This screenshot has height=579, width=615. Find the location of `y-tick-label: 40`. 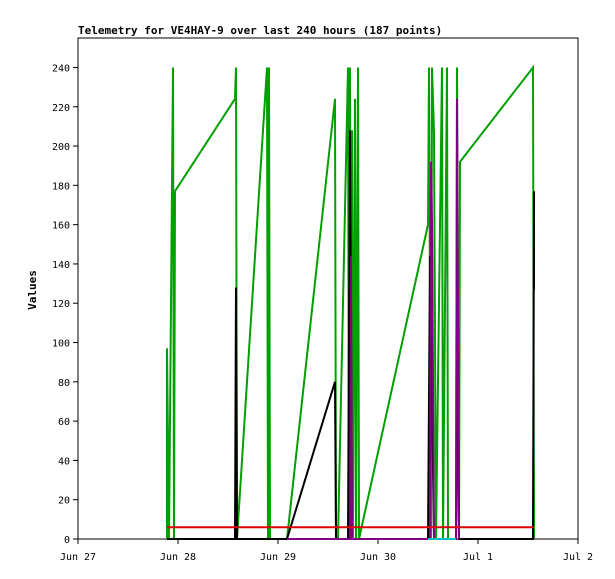

y-tick-label: 40 is located at coordinates (64, 461).